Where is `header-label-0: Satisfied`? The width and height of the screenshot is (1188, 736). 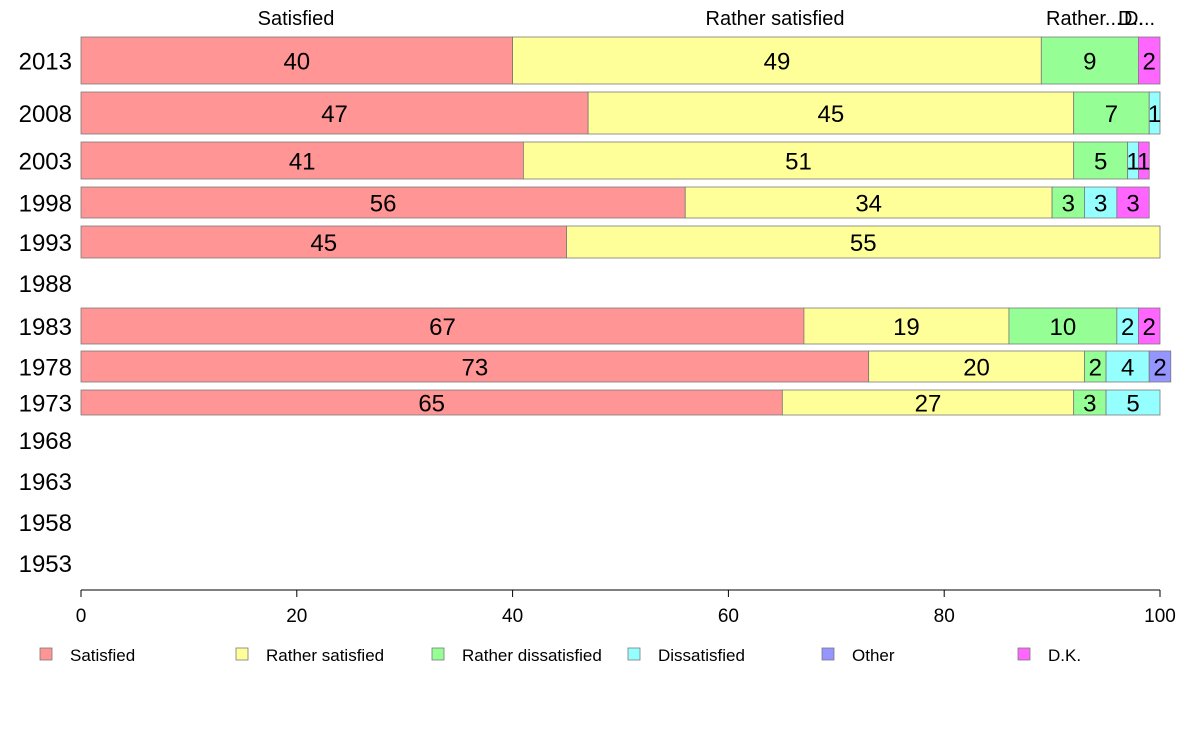
header-label-0: Satisfied is located at coordinates (296, 19).